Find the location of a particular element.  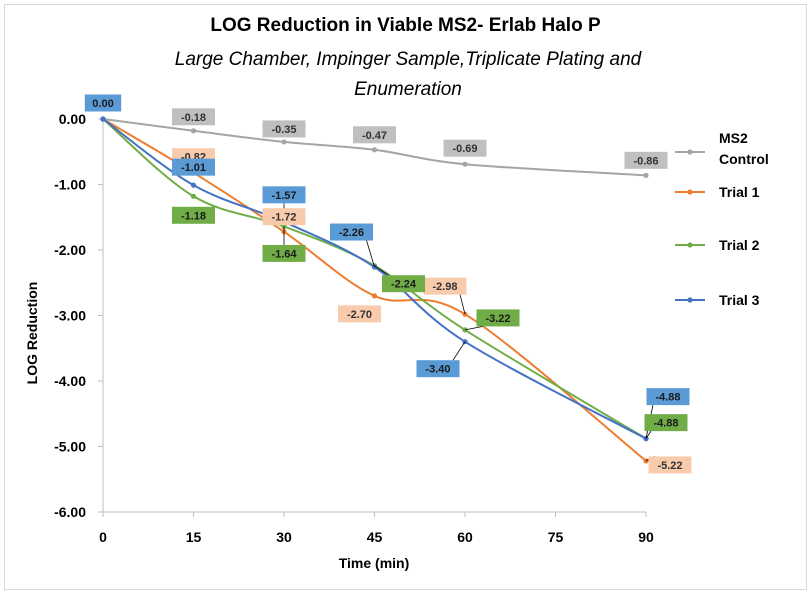

data-label: -1.64 is located at coordinates (284, 254).